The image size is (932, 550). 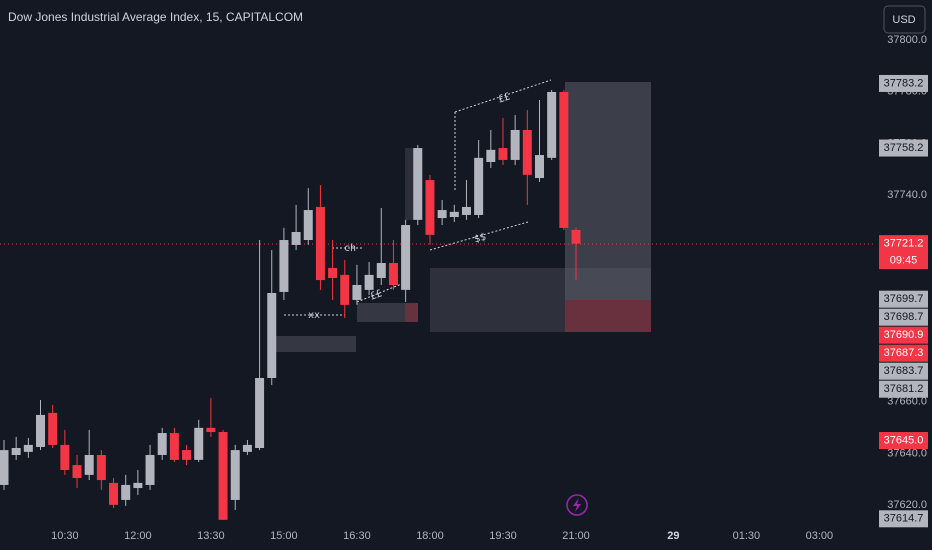 I want to click on y-tick-label: 37740.0, so click(x=907, y=195).